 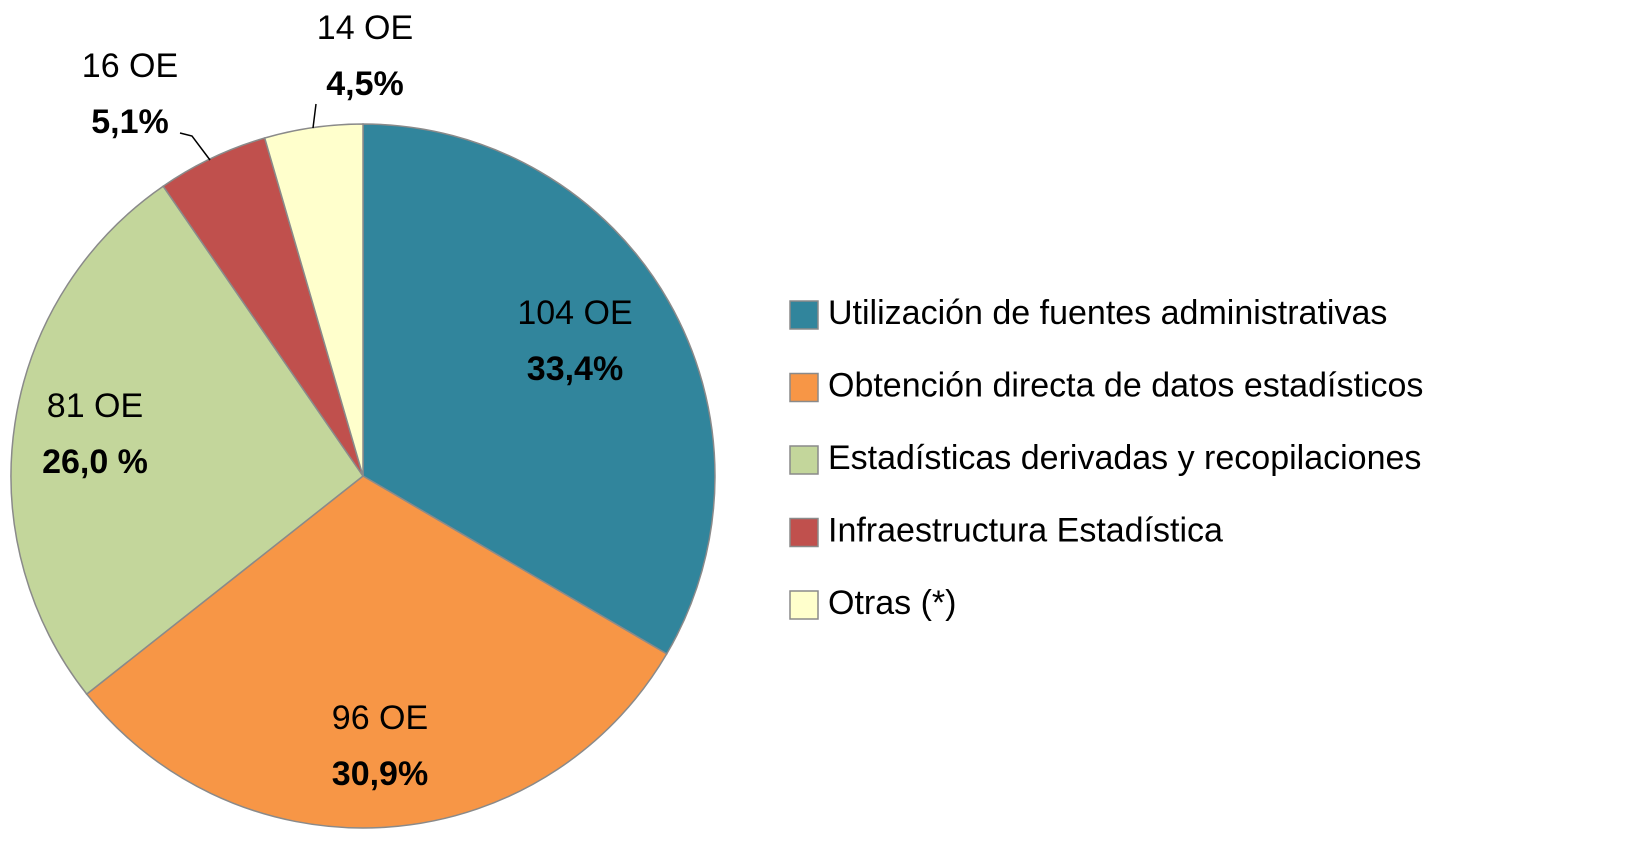 What do you see at coordinates (95, 406) in the screenshot?
I see `data-label-count: 81 OE` at bounding box center [95, 406].